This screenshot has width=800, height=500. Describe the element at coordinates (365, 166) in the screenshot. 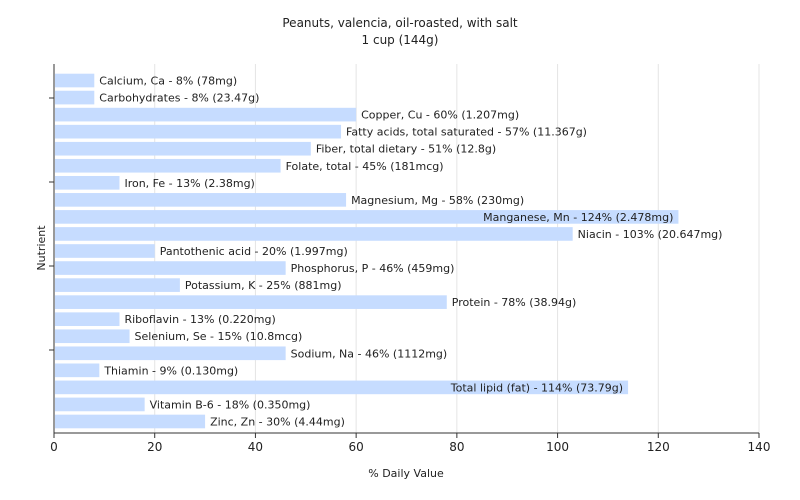

I see `bar-label: Folate, total - 45% (181mcg)` at that location.